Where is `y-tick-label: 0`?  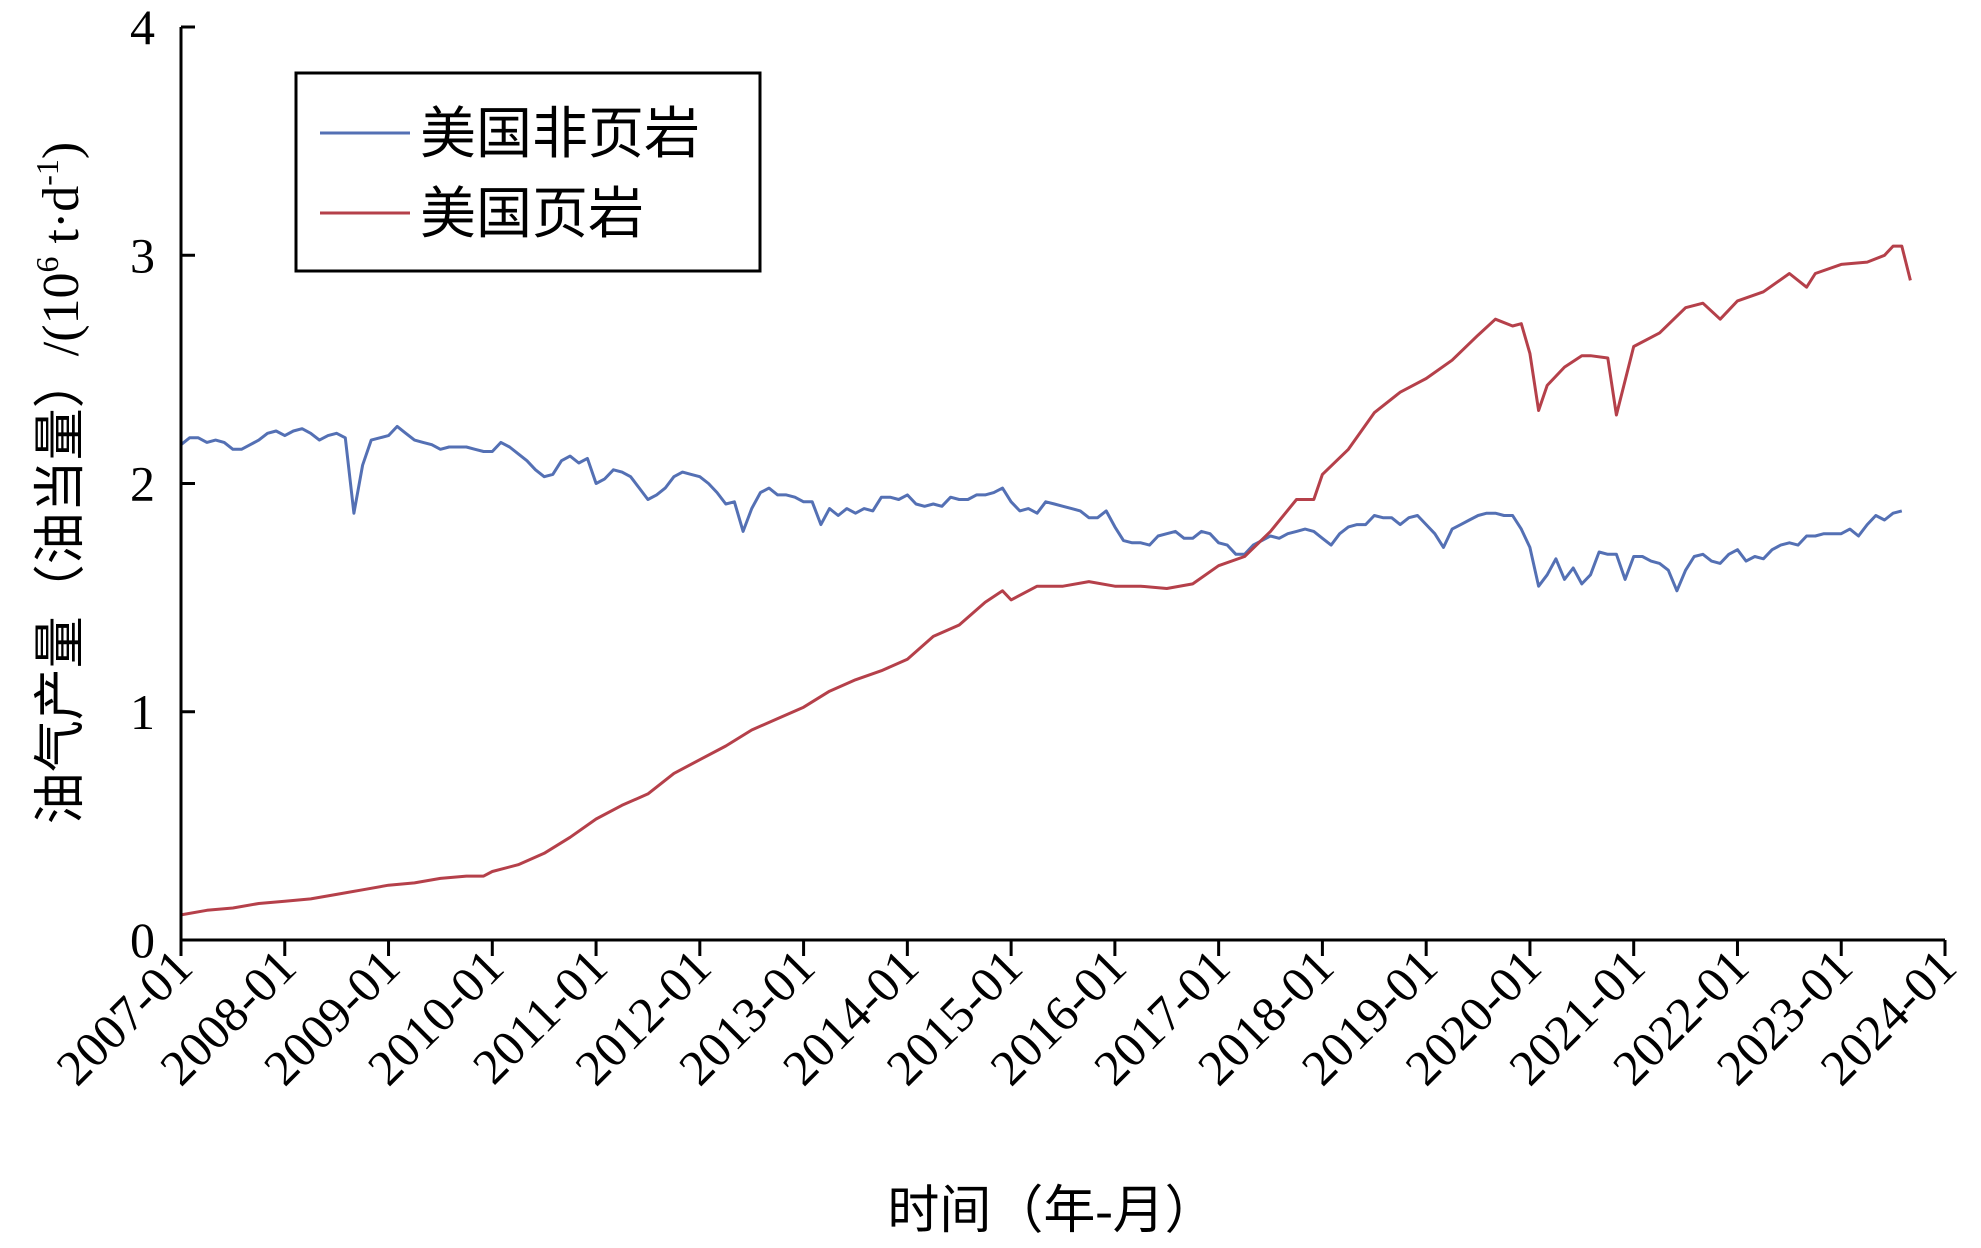
y-tick-label: 0 is located at coordinates (142, 940).